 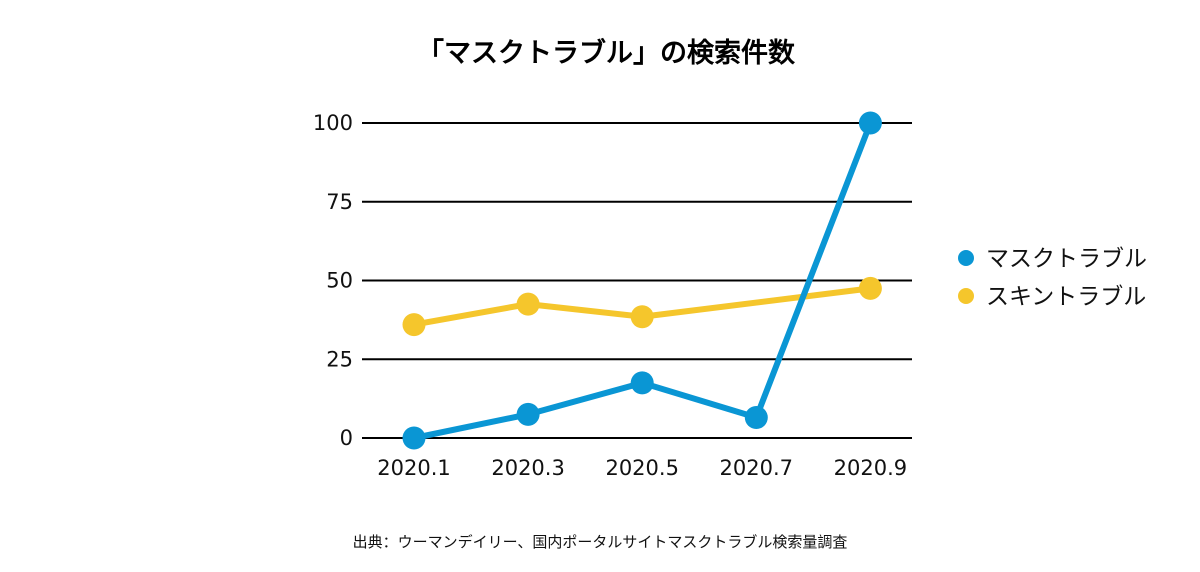 What do you see at coordinates (600, 542) in the screenshot?
I see `source-note: 出典：ウーマンデイリー、国内ポータルサイトマスクトラブル検索量調査` at bounding box center [600, 542].